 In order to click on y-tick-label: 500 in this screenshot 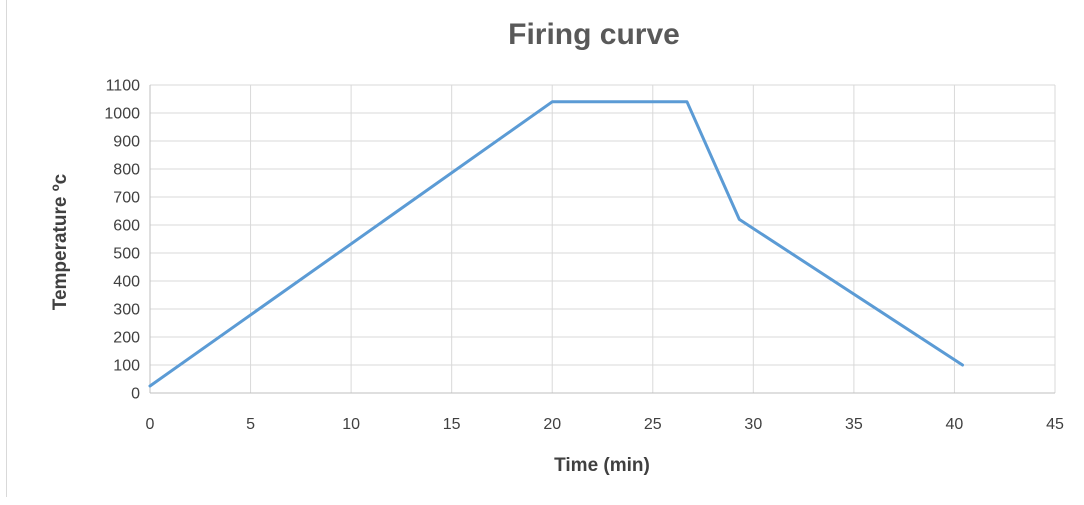, I will do `click(126, 254)`.